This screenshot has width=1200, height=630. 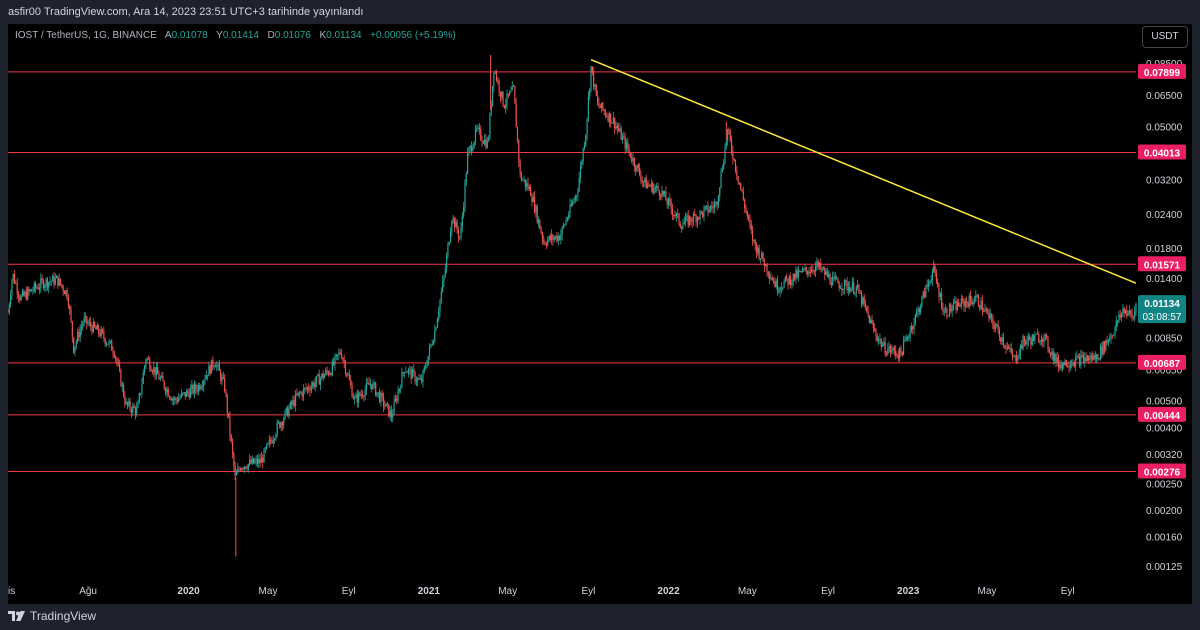 What do you see at coordinates (323, 35) in the screenshot?
I see `close-key: K` at bounding box center [323, 35].